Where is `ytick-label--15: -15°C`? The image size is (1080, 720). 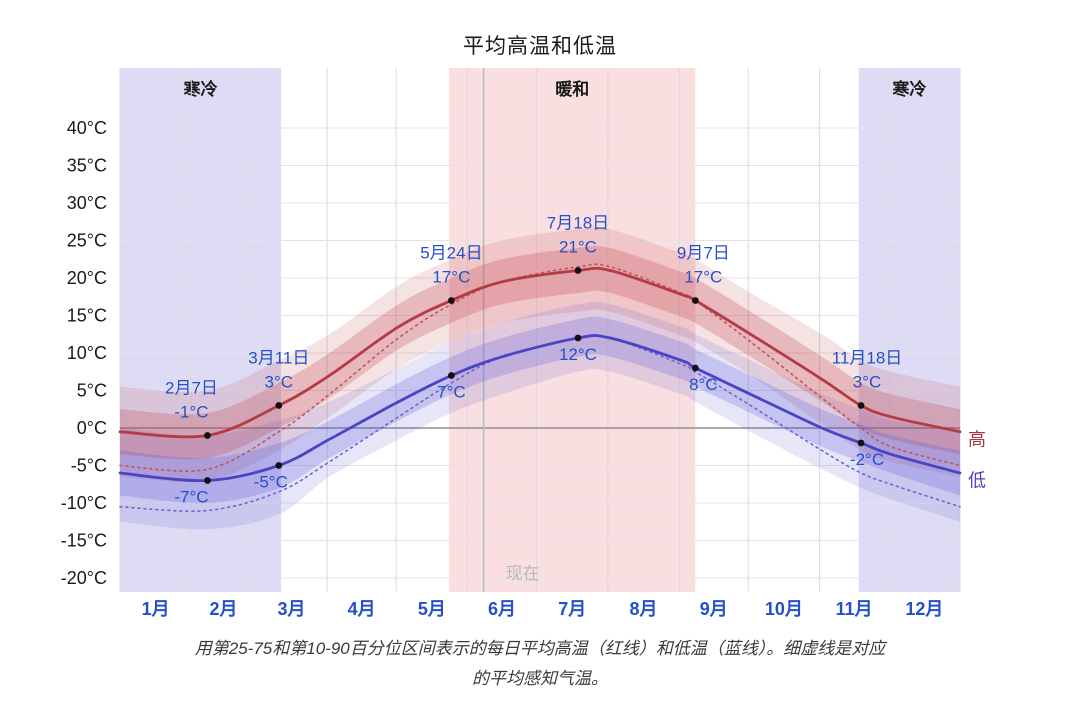
ytick-label--15: -15°C is located at coordinates (84, 541).